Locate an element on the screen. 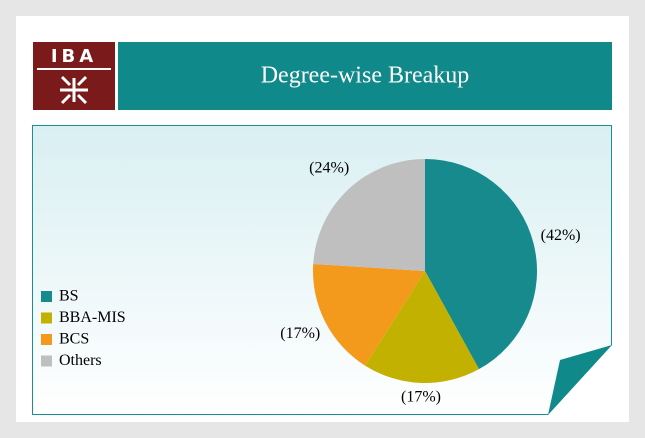 This screenshot has height=438, width=645. logo-text: IBA is located at coordinates (74, 56).